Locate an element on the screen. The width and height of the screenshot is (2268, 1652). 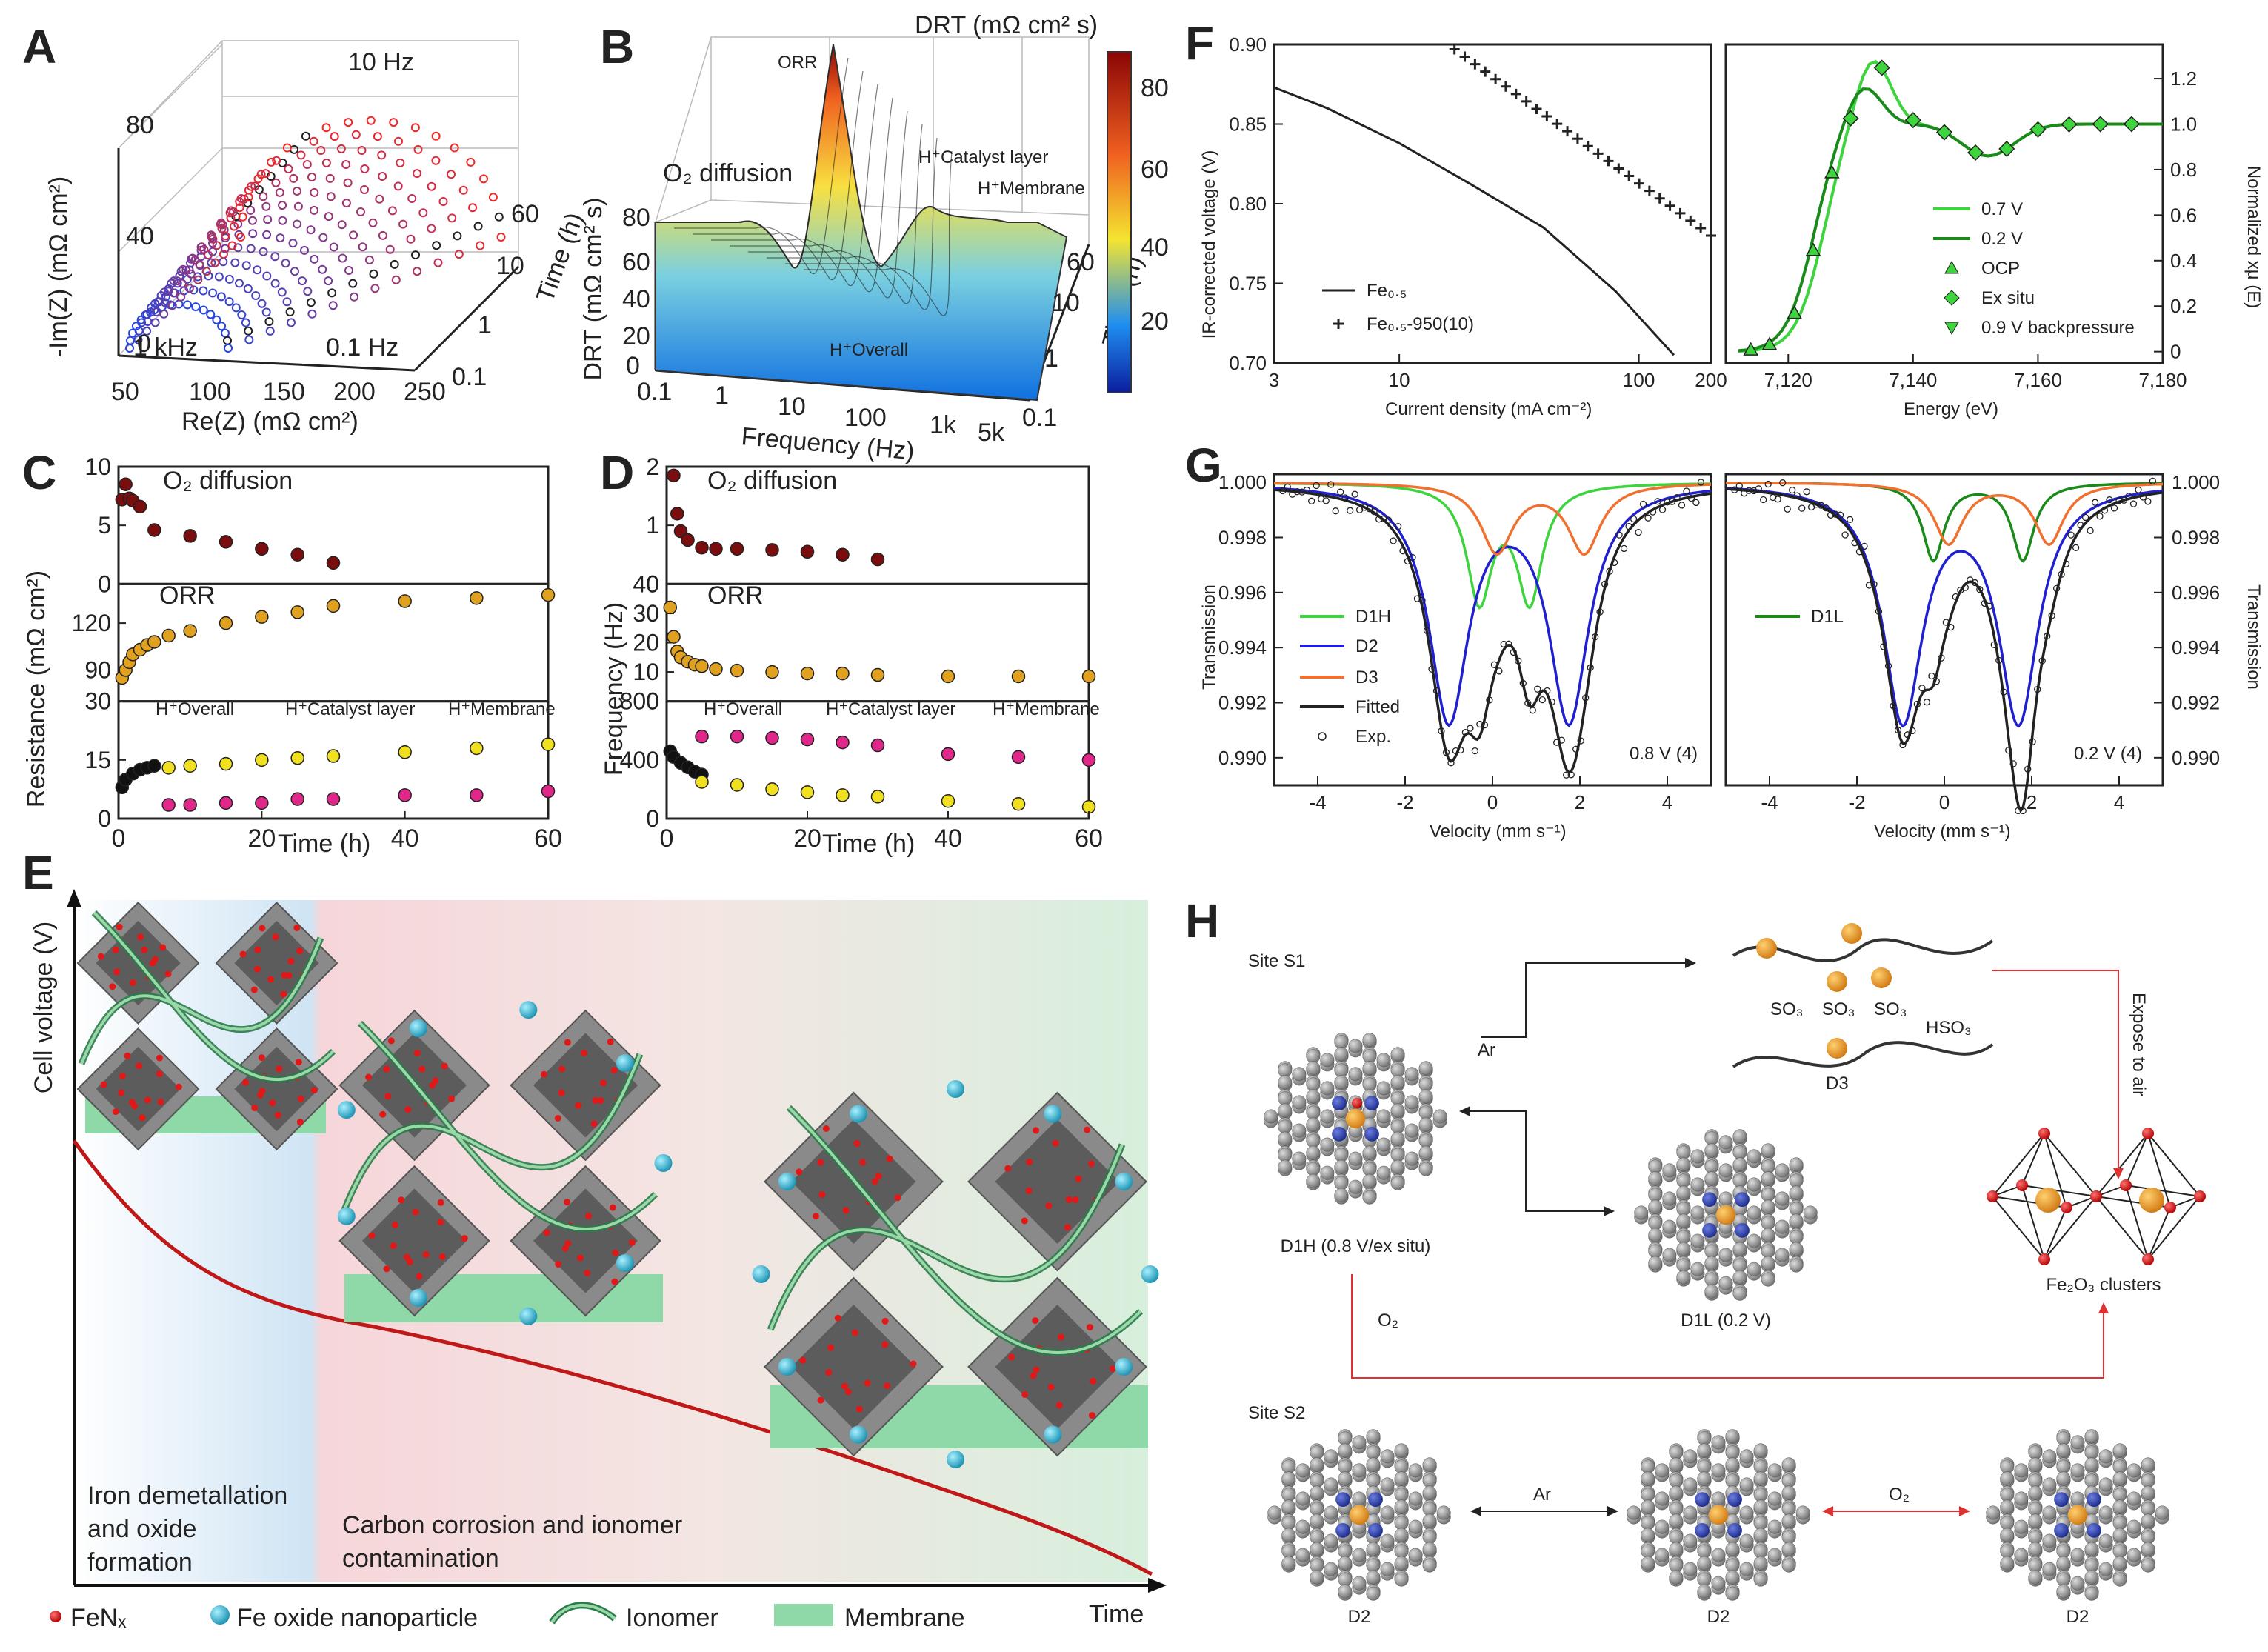
a-annot-1khz: 1 kHz is located at coordinates (165, 347).